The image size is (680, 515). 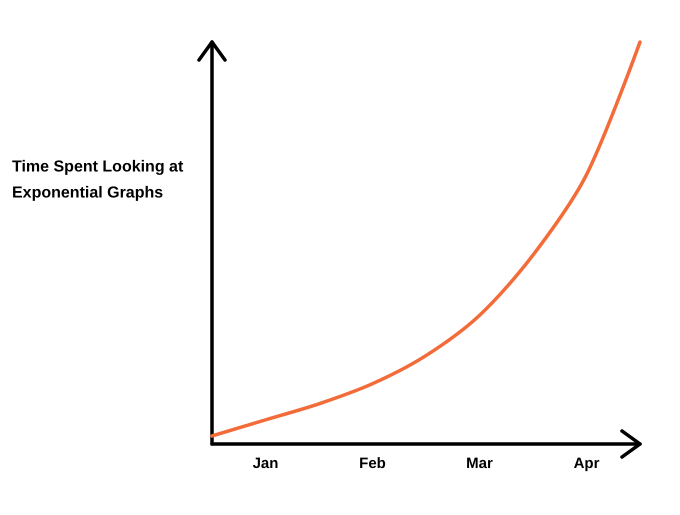 I want to click on y-axis-title: Time Spent Looking at Exponential Graphs, so click(x=100, y=180).